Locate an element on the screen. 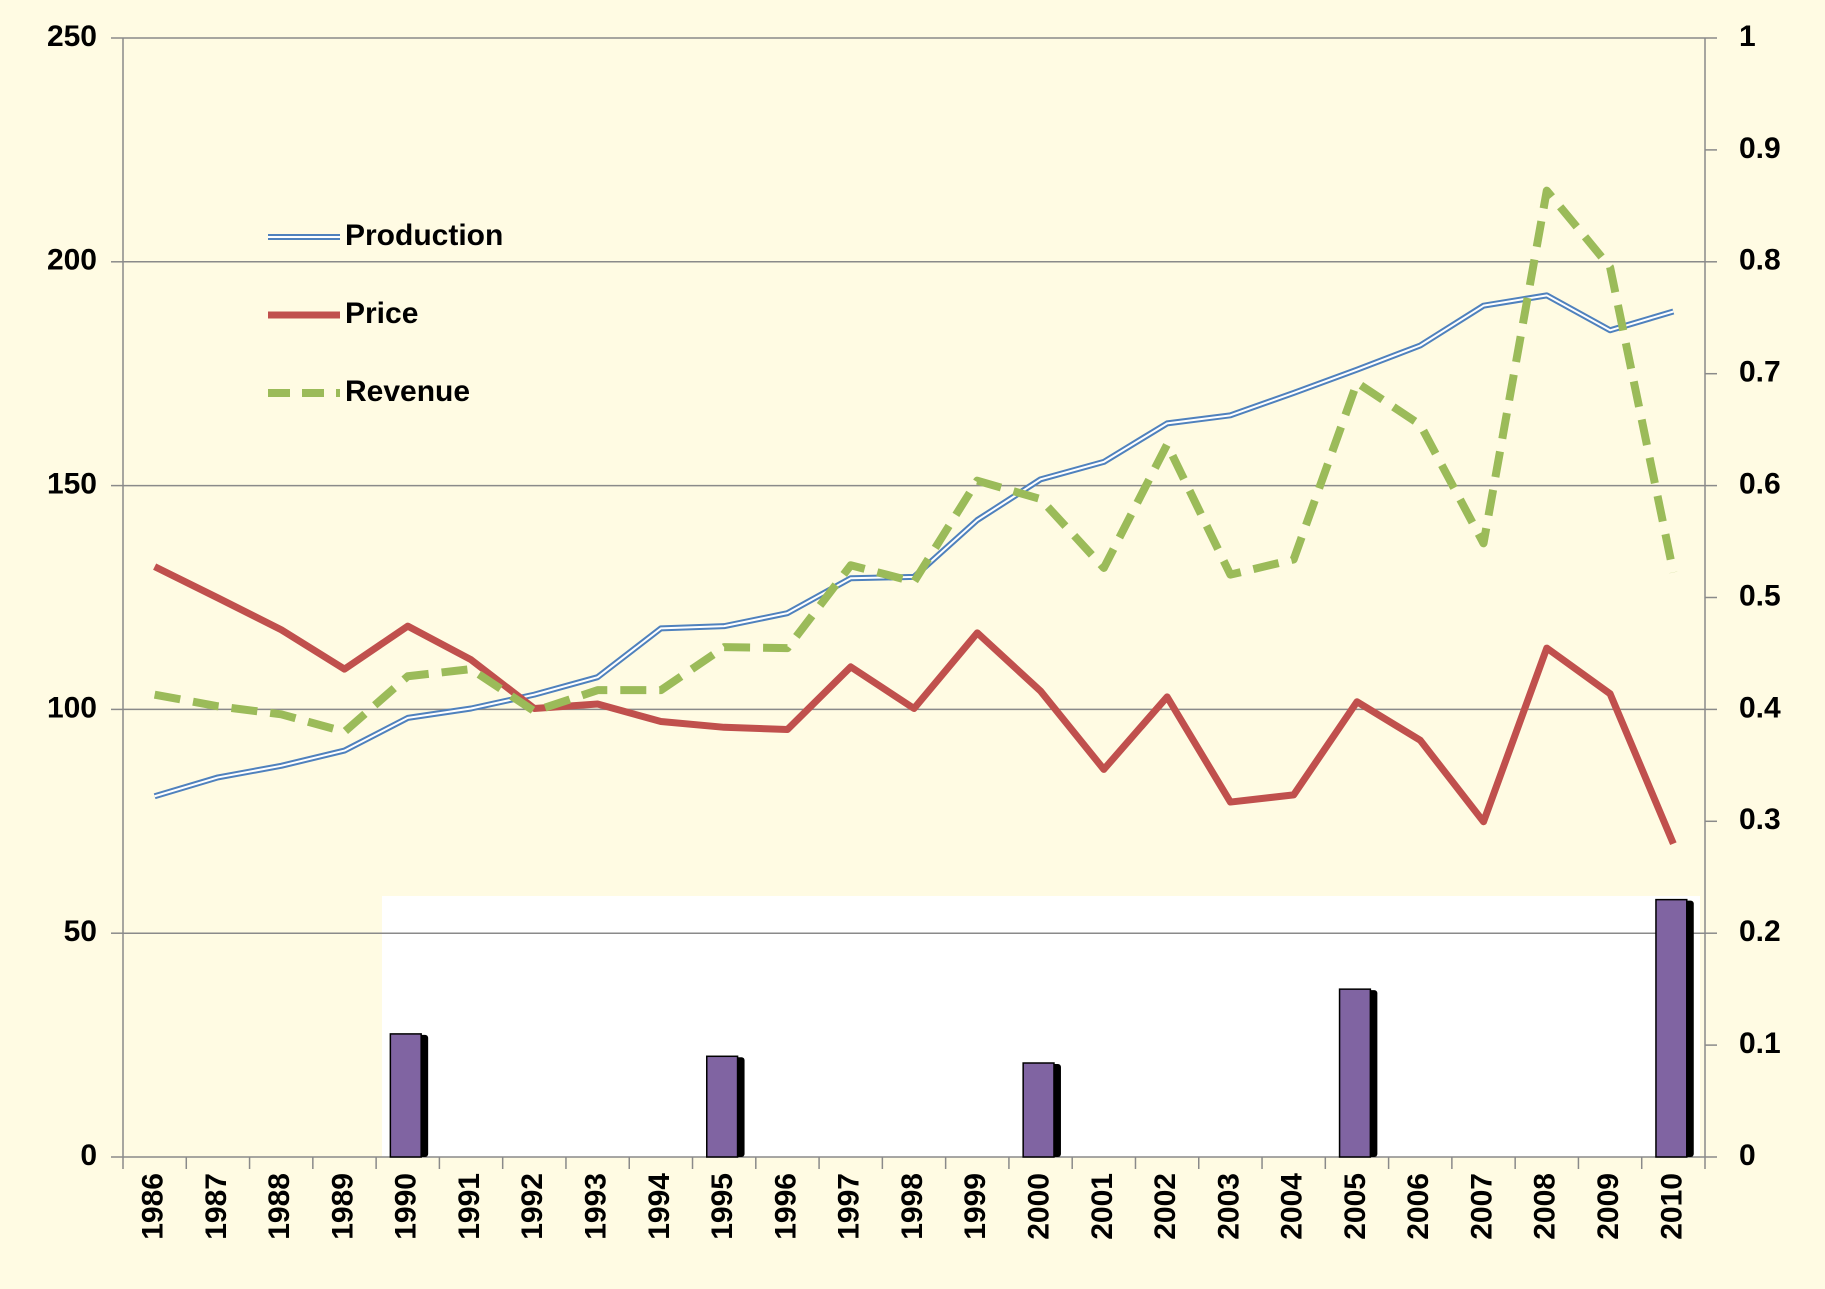 The height and width of the screenshot is (1289, 1825). y2-tick-label: 0.2 is located at coordinates (1760, 931).